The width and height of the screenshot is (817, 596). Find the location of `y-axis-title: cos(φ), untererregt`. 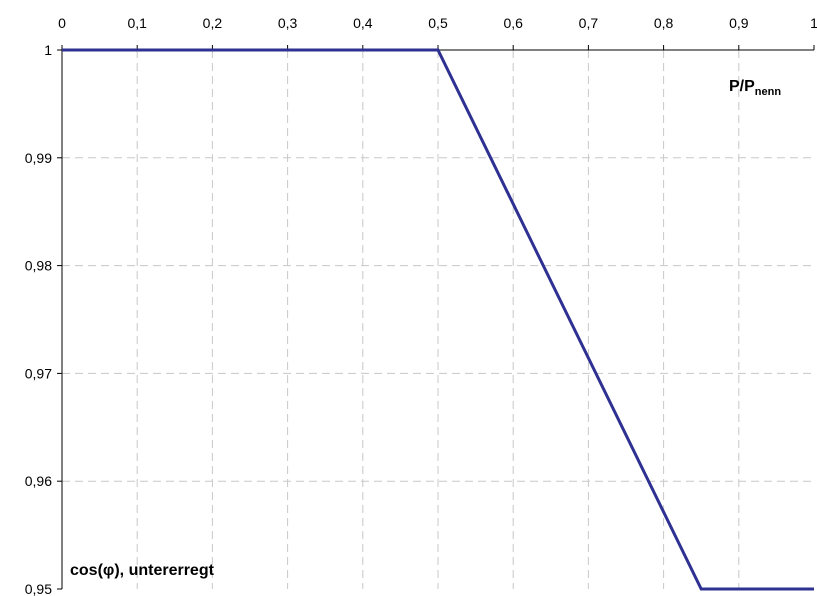

y-axis-title: cos(φ), untererregt is located at coordinates (142, 570).